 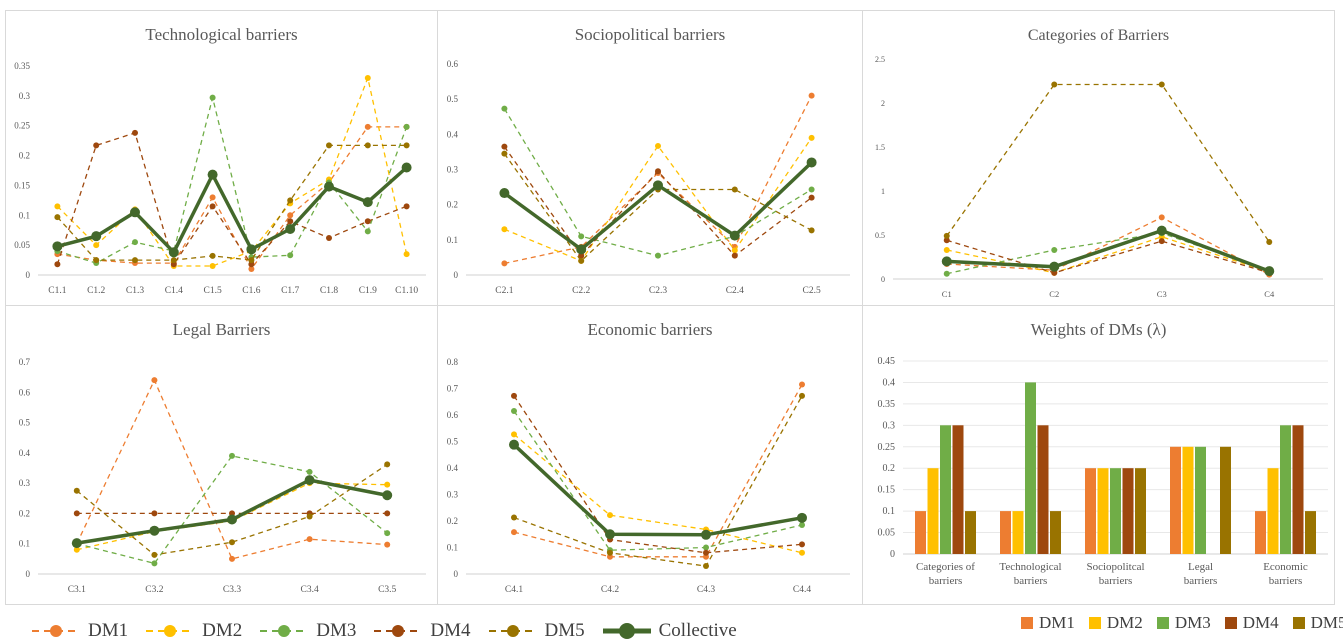 I want to click on socio-series-line-dm4, so click(x=657, y=201).